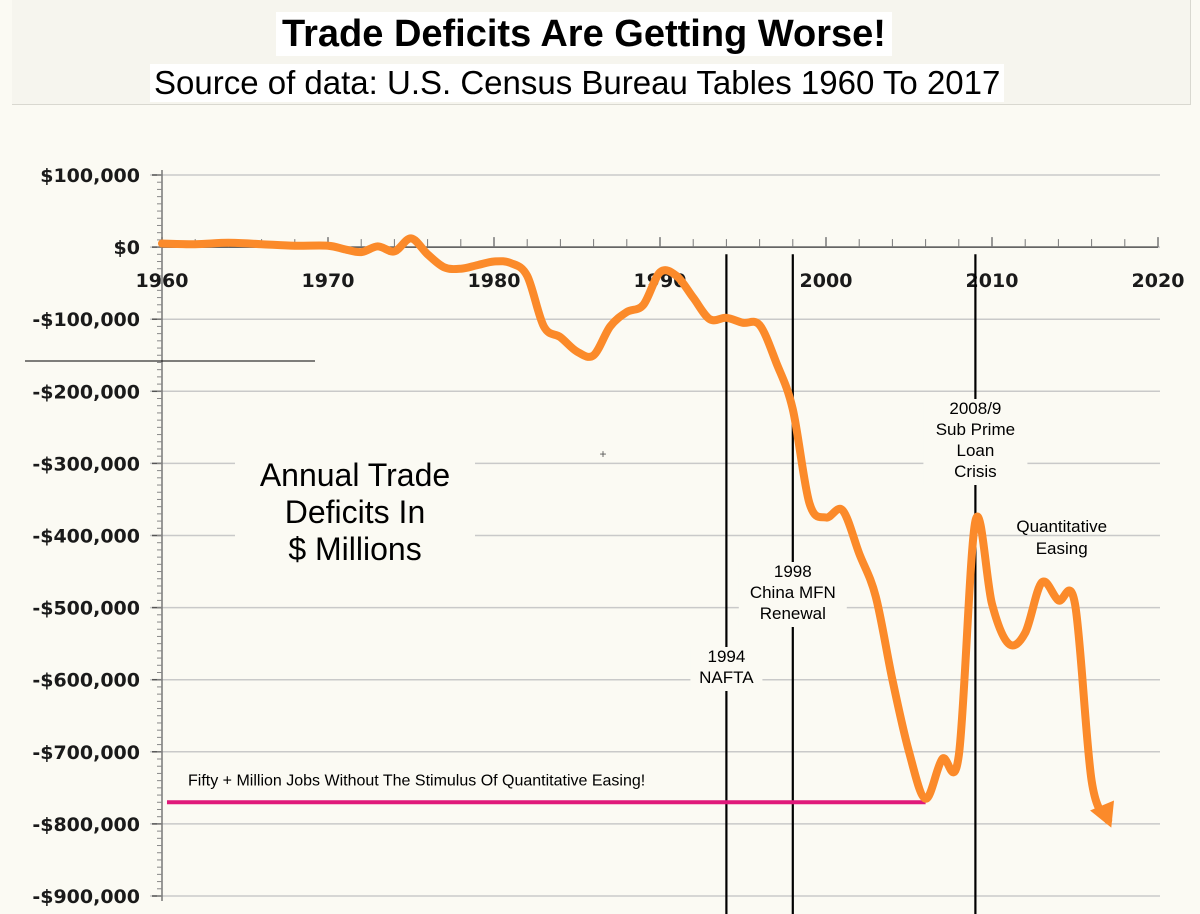 Image resolution: width=1200 pixels, height=914 pixels. What do you see at coordinates (354, 549) in the screenshot?
I see `y-label-line: $ Millions` at bounding box center [354, 549].